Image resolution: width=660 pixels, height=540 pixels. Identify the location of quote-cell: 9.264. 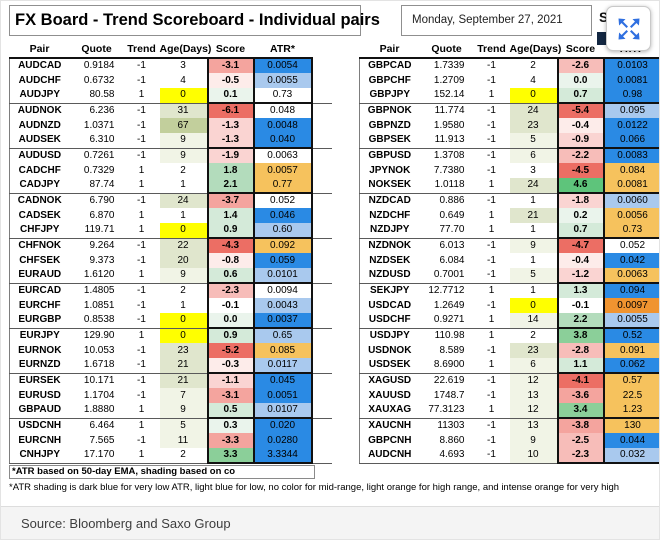
(102, 245).